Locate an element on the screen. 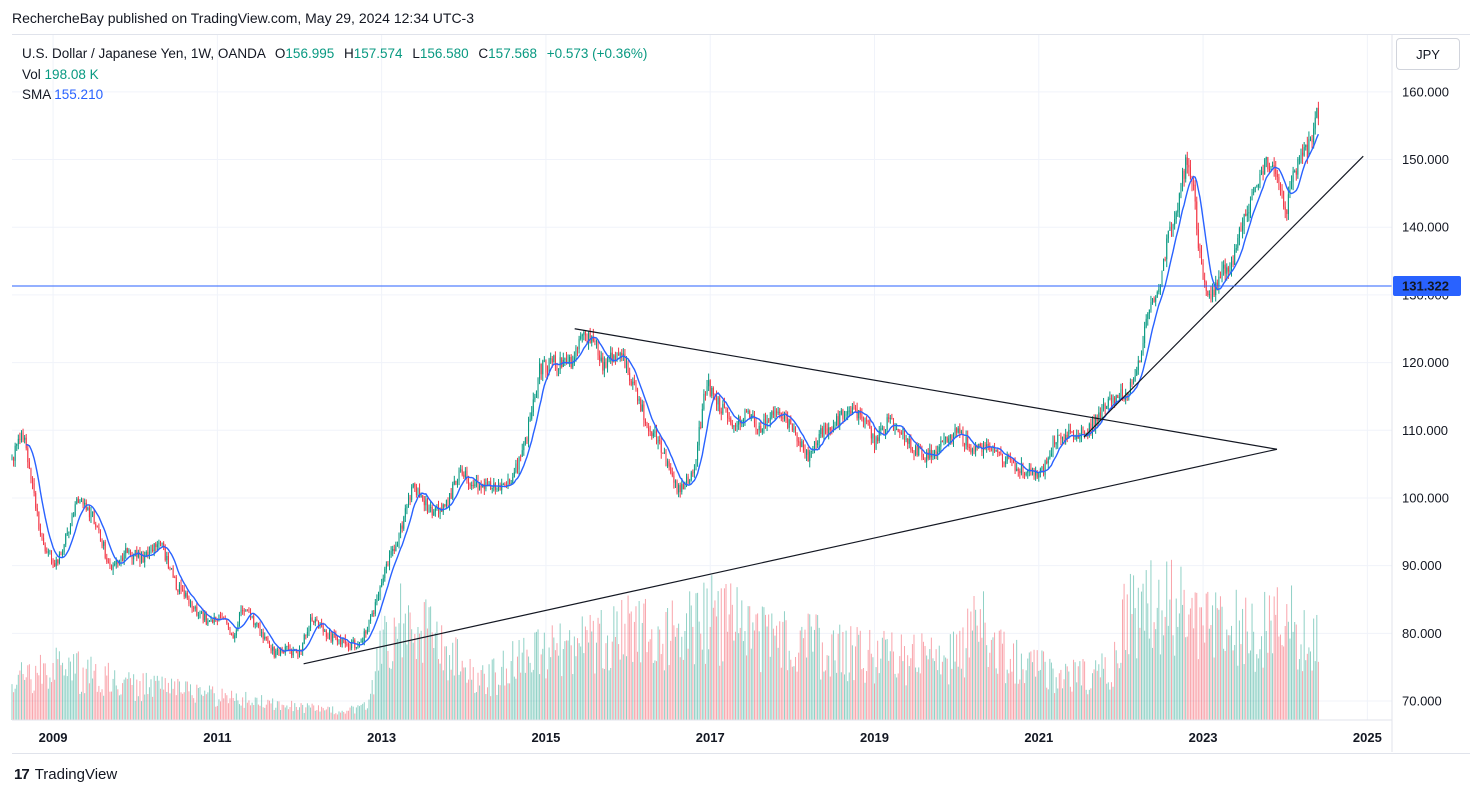 The image size is (1480, 798). currency-button: JPY is located at coordinates (1428, 54).